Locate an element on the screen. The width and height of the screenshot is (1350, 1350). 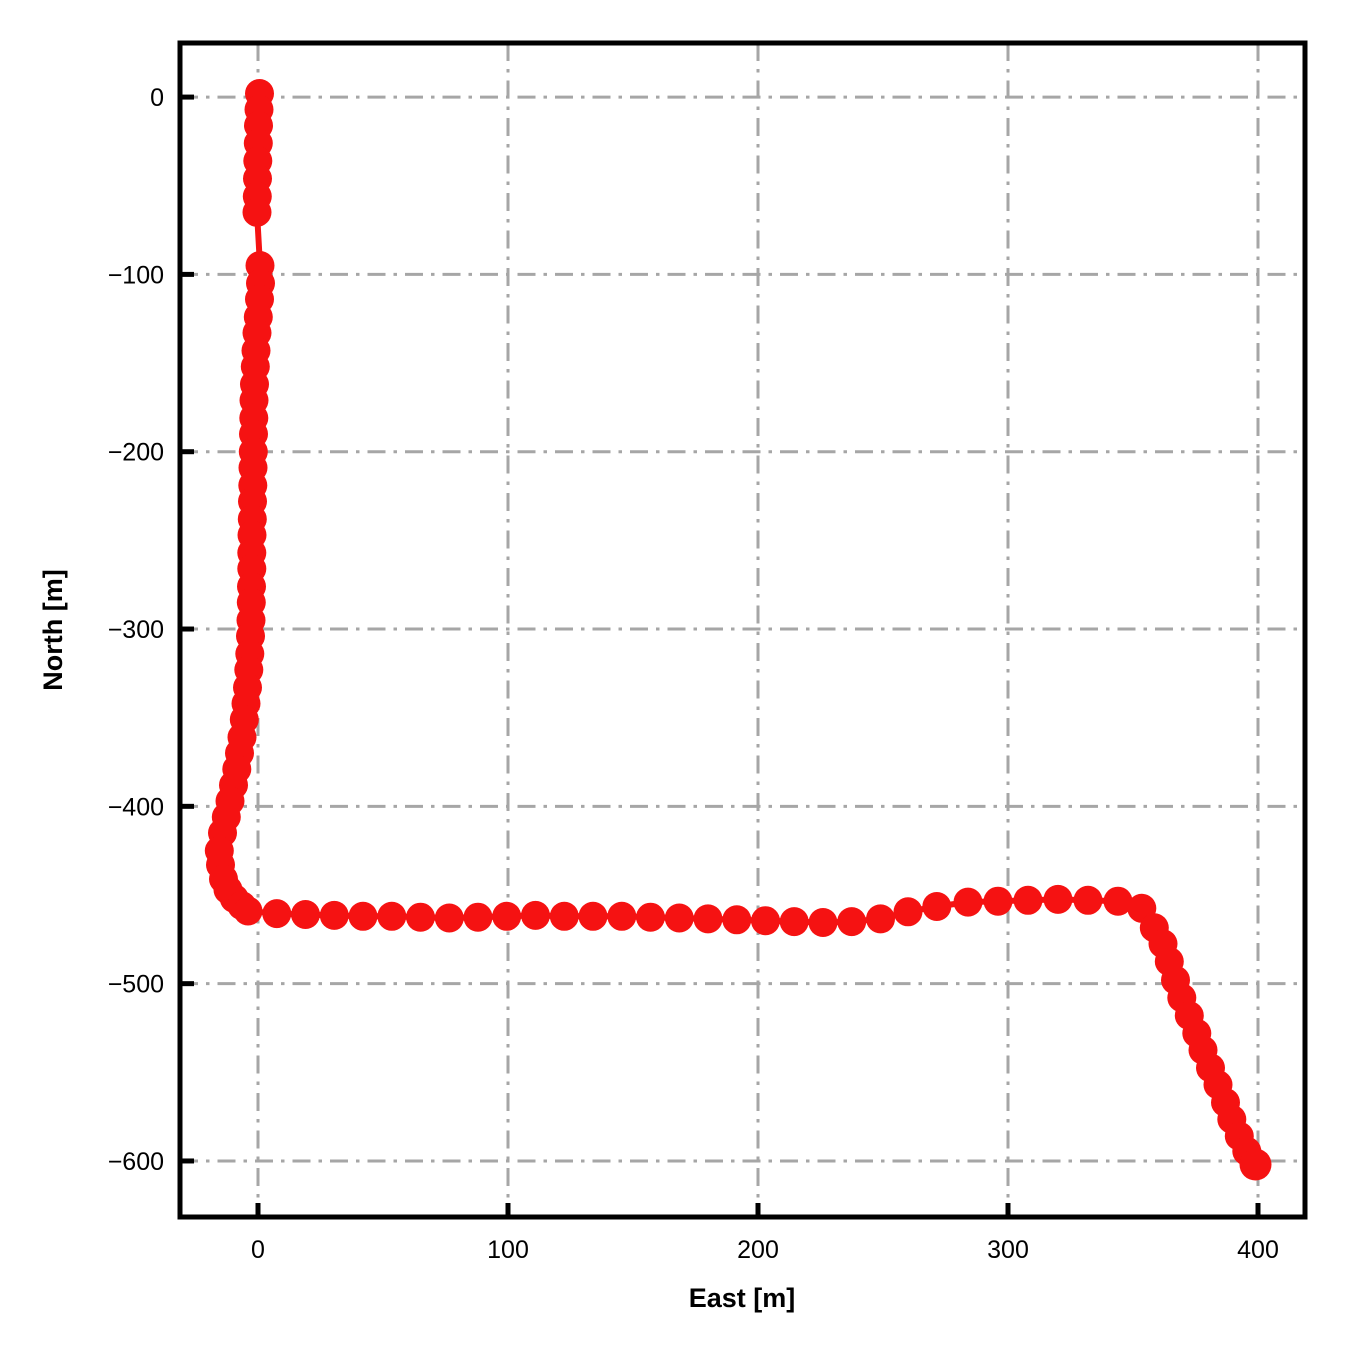
y-tick-label: −200 is located at coordinates (136, 453).